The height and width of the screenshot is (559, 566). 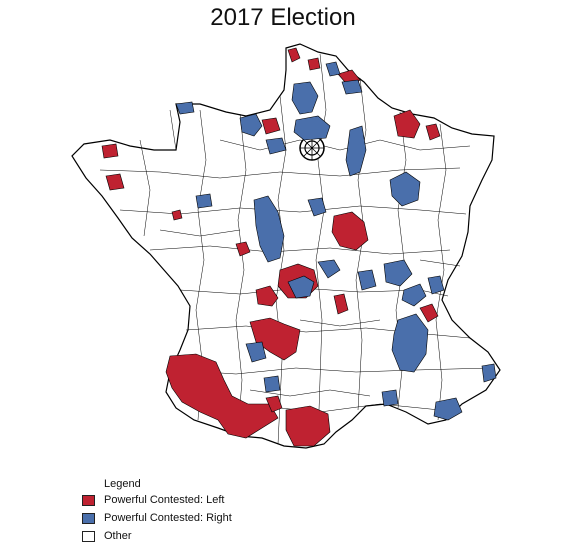 I want to click on legend-label-right: Powerful Contested: Right, so click(x=168, y=518).